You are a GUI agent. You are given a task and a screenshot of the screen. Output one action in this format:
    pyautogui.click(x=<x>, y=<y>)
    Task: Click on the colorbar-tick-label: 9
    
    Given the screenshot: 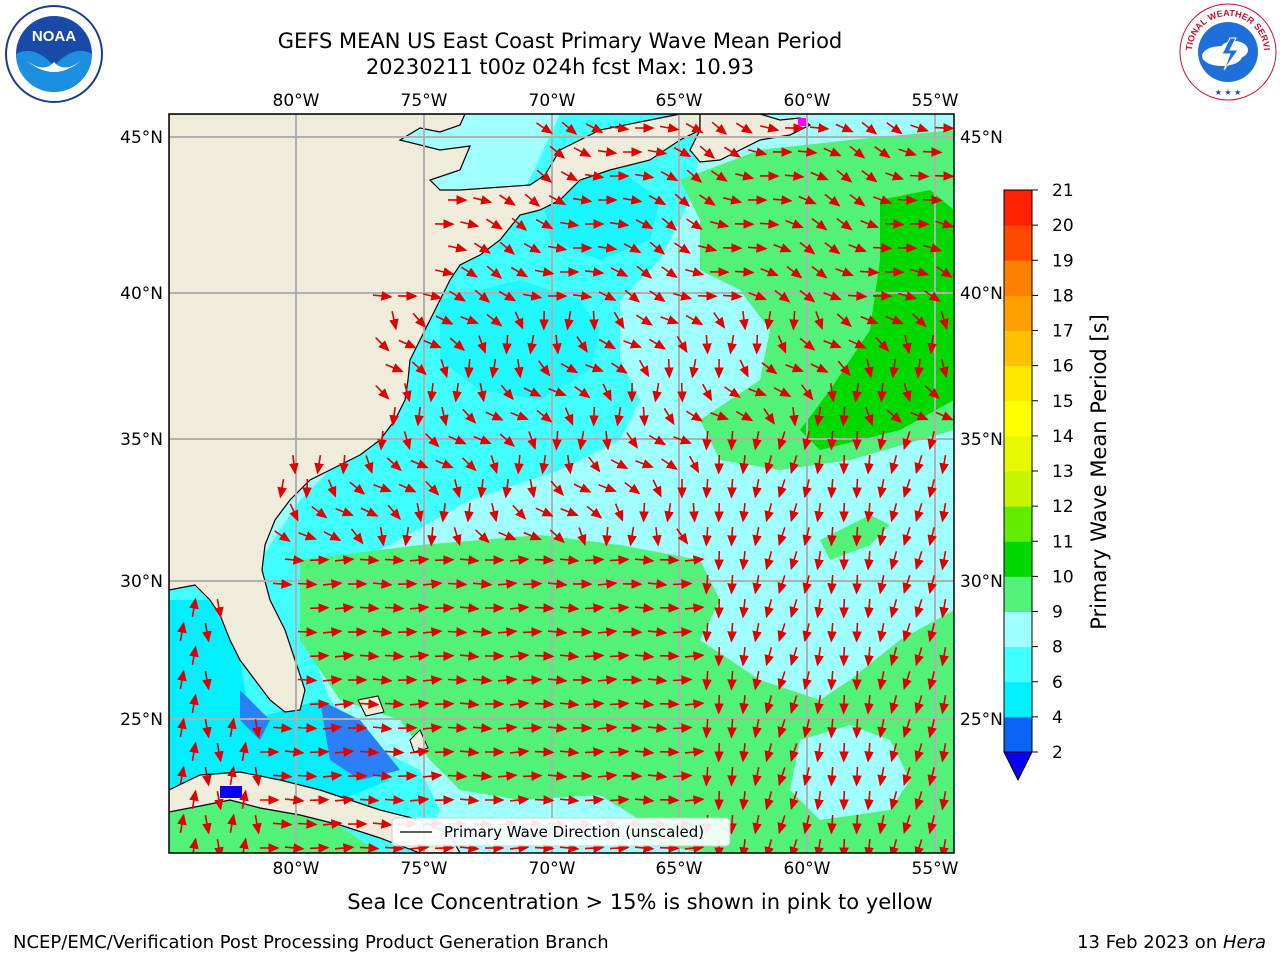 What is the action you would take?
    pyautogui.click(x=1057, y=613)
    